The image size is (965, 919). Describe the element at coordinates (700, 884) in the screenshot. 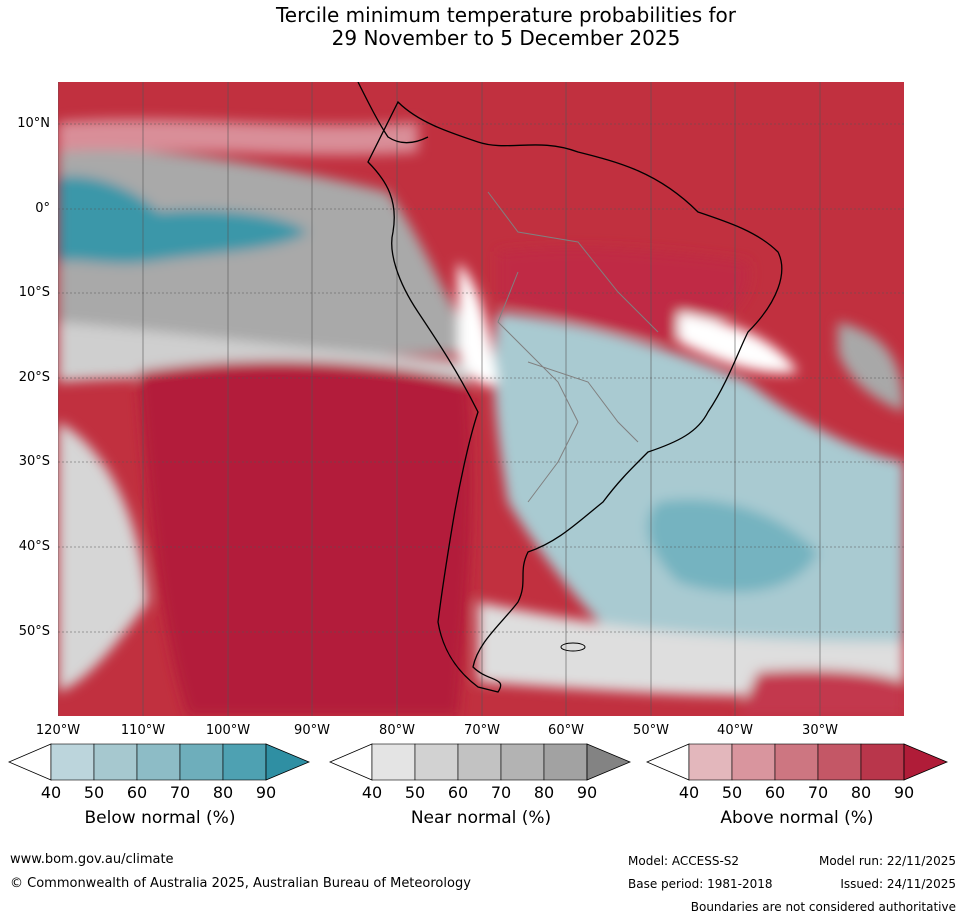

I see `base-period: Base period: 1981-2018` at that location.